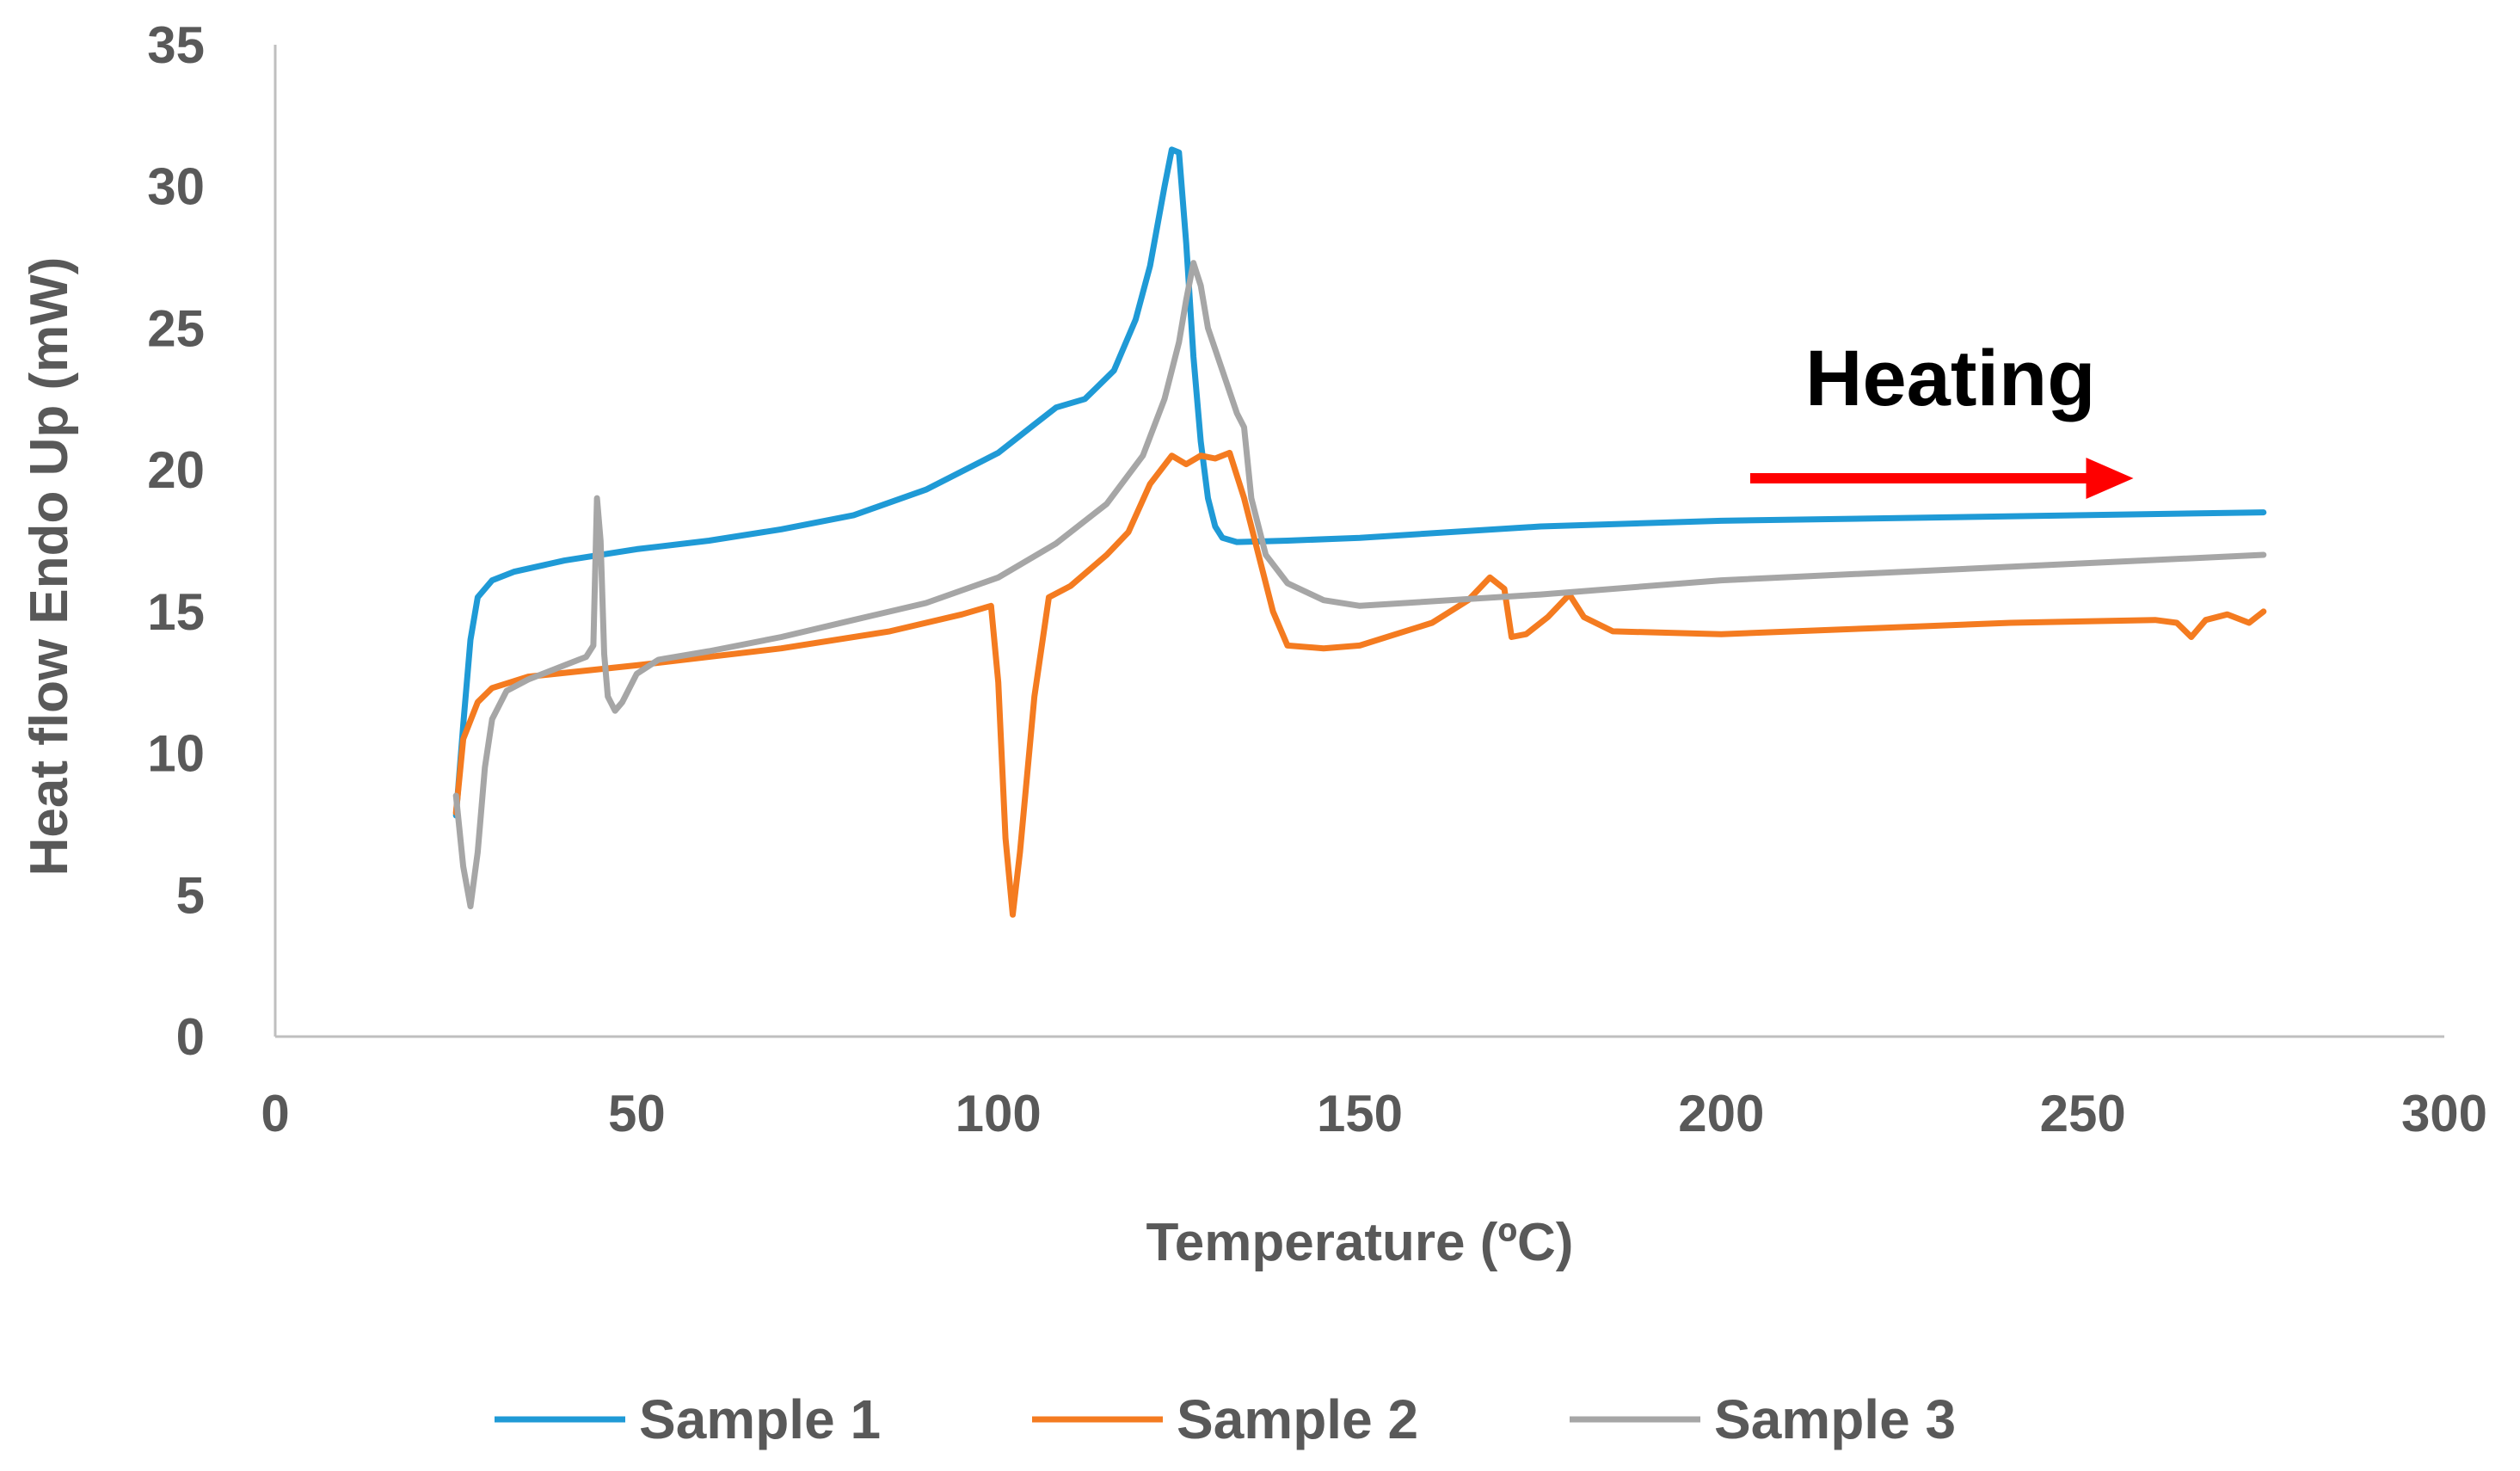  What do you see at coordinates (176, 541) in the screenshot?
I see `y-tick-labels: 0 5 10 15 20 25 30 35` at bounding box center [176, 541].